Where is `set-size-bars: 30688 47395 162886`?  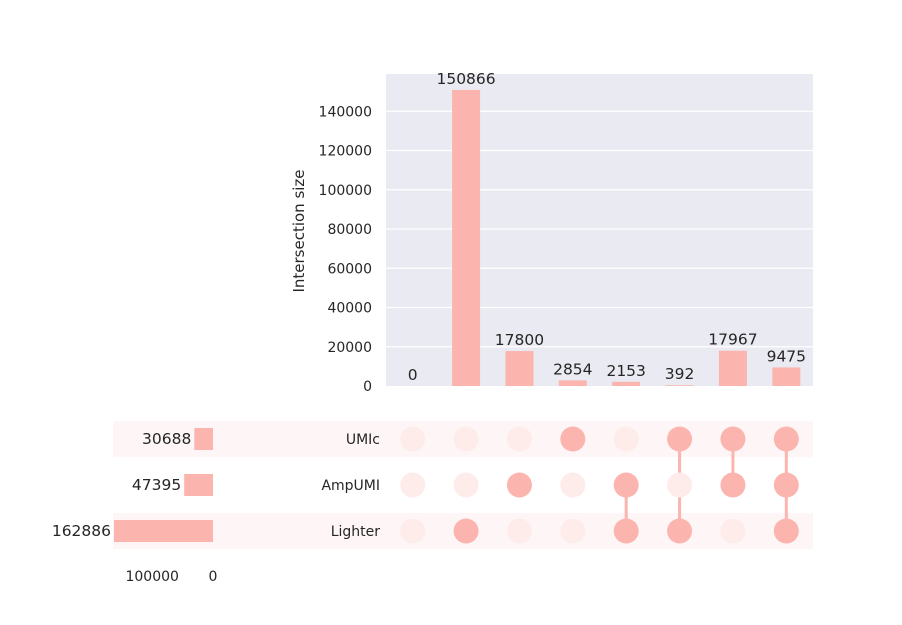
set-size-bars: 30688 47395 162886 is located at coordinates (132, 485).